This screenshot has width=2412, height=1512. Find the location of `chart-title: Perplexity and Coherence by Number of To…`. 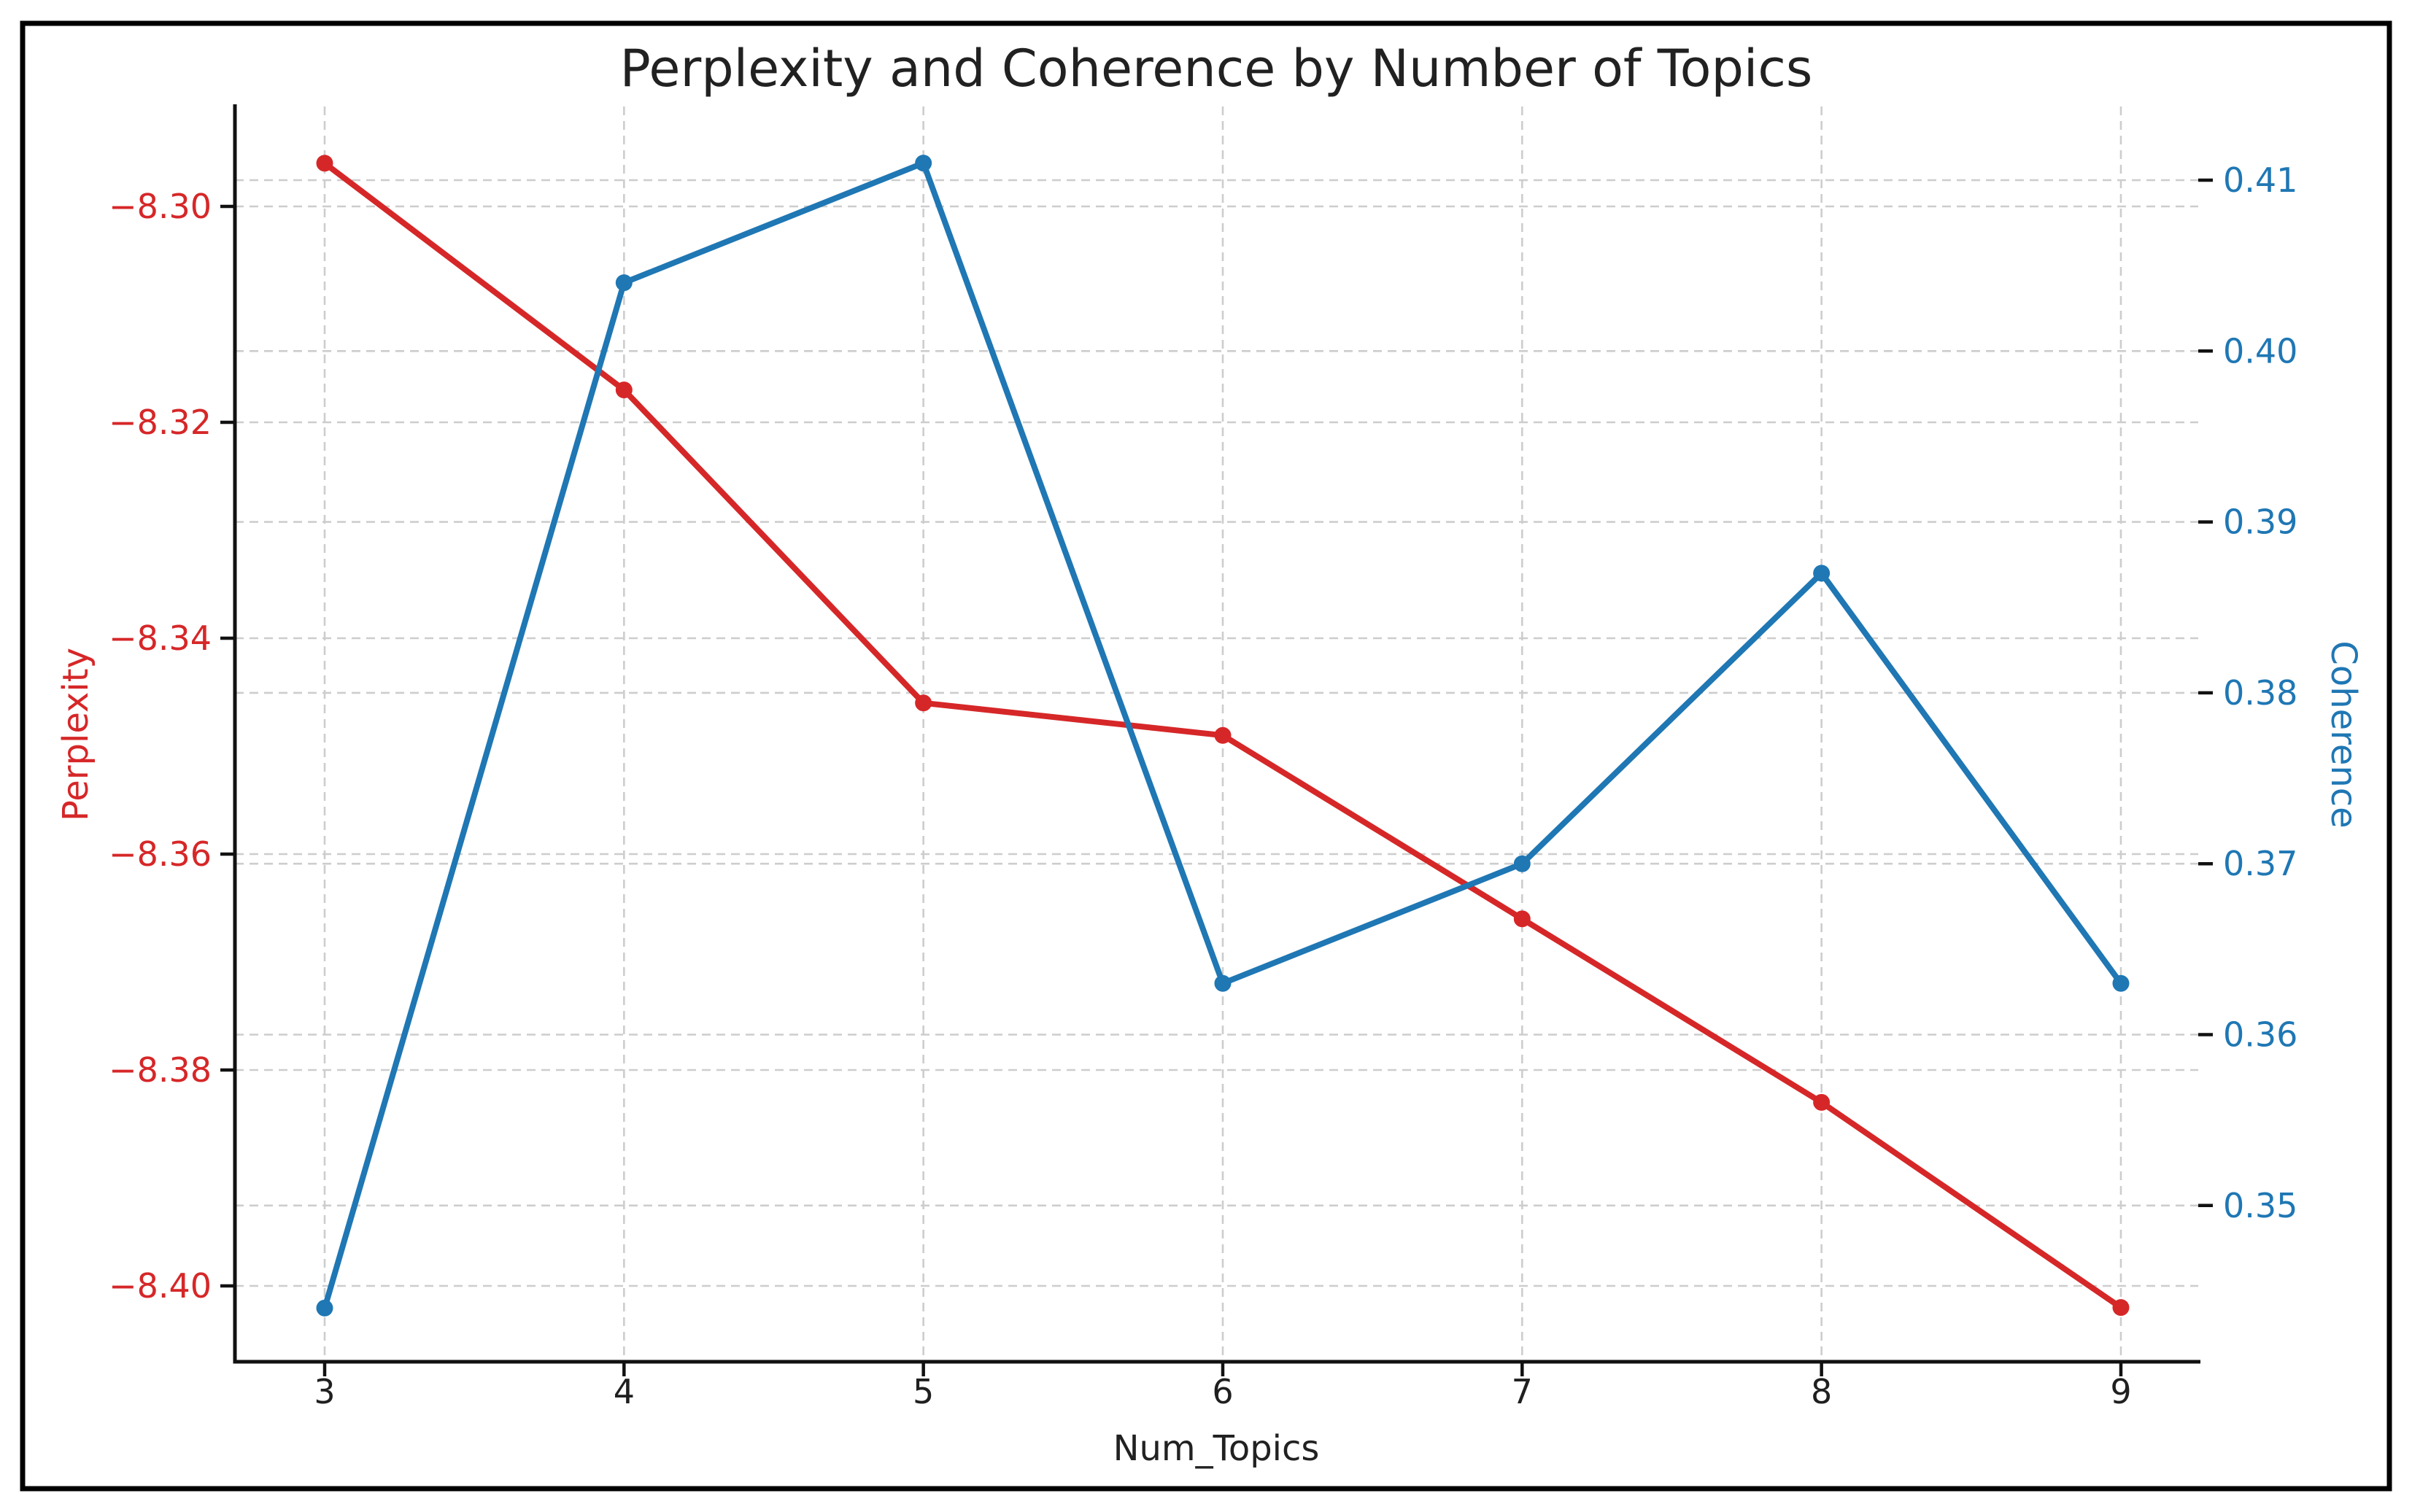

chart-title: Perplexity and Coherence by Number of To… is located at coordinates (1216, 68).